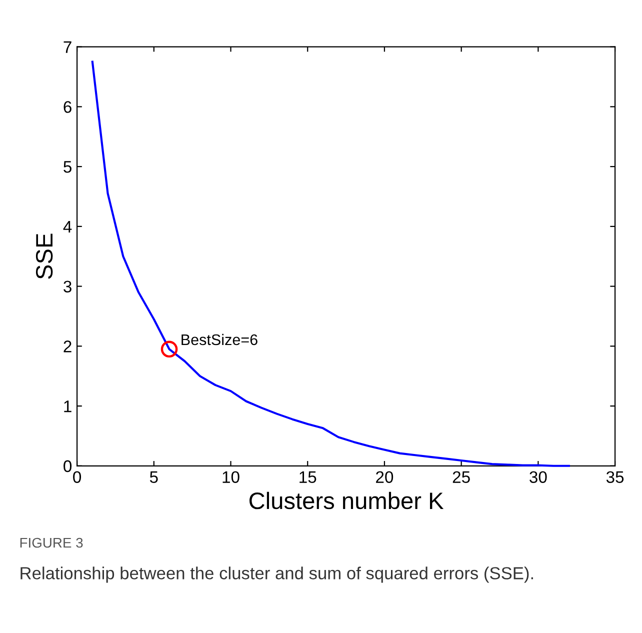 This screenshot has width=642, height=633. Describe the element at coordinates (68, 47) in the screenshot. I see `y-tick-label: 7` at that location.